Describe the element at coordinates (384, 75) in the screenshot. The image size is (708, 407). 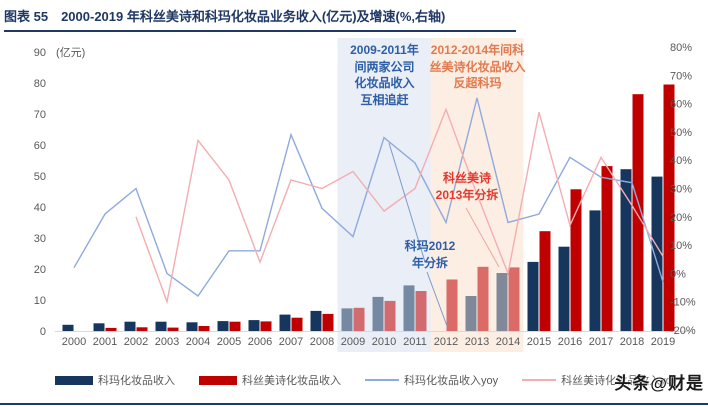
I see `annotation-2009-2011-race: 2009-2011年 间两家公司 化妆品收入 互相追赶` at that location.